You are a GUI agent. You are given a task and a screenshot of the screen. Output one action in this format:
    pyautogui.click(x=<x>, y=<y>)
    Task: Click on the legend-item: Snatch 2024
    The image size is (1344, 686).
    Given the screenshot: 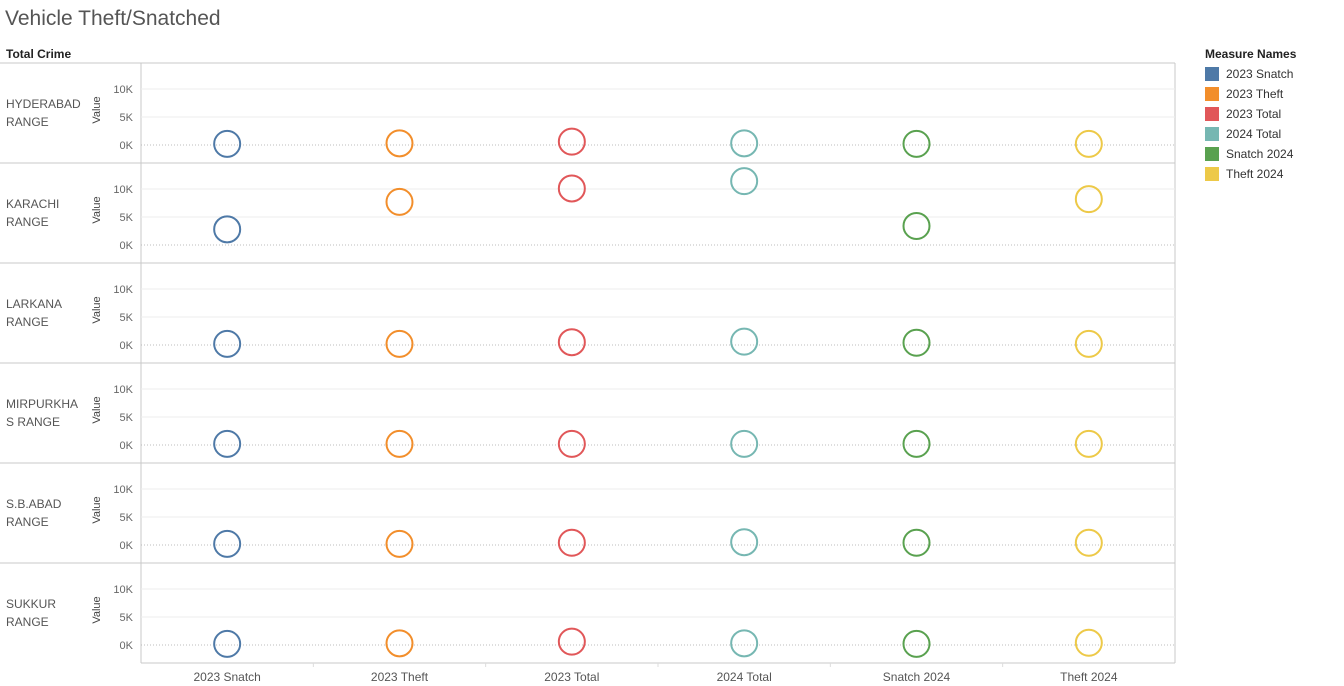 What is the action you would take?
    pyautogui.click(x=1250, y=154)
    